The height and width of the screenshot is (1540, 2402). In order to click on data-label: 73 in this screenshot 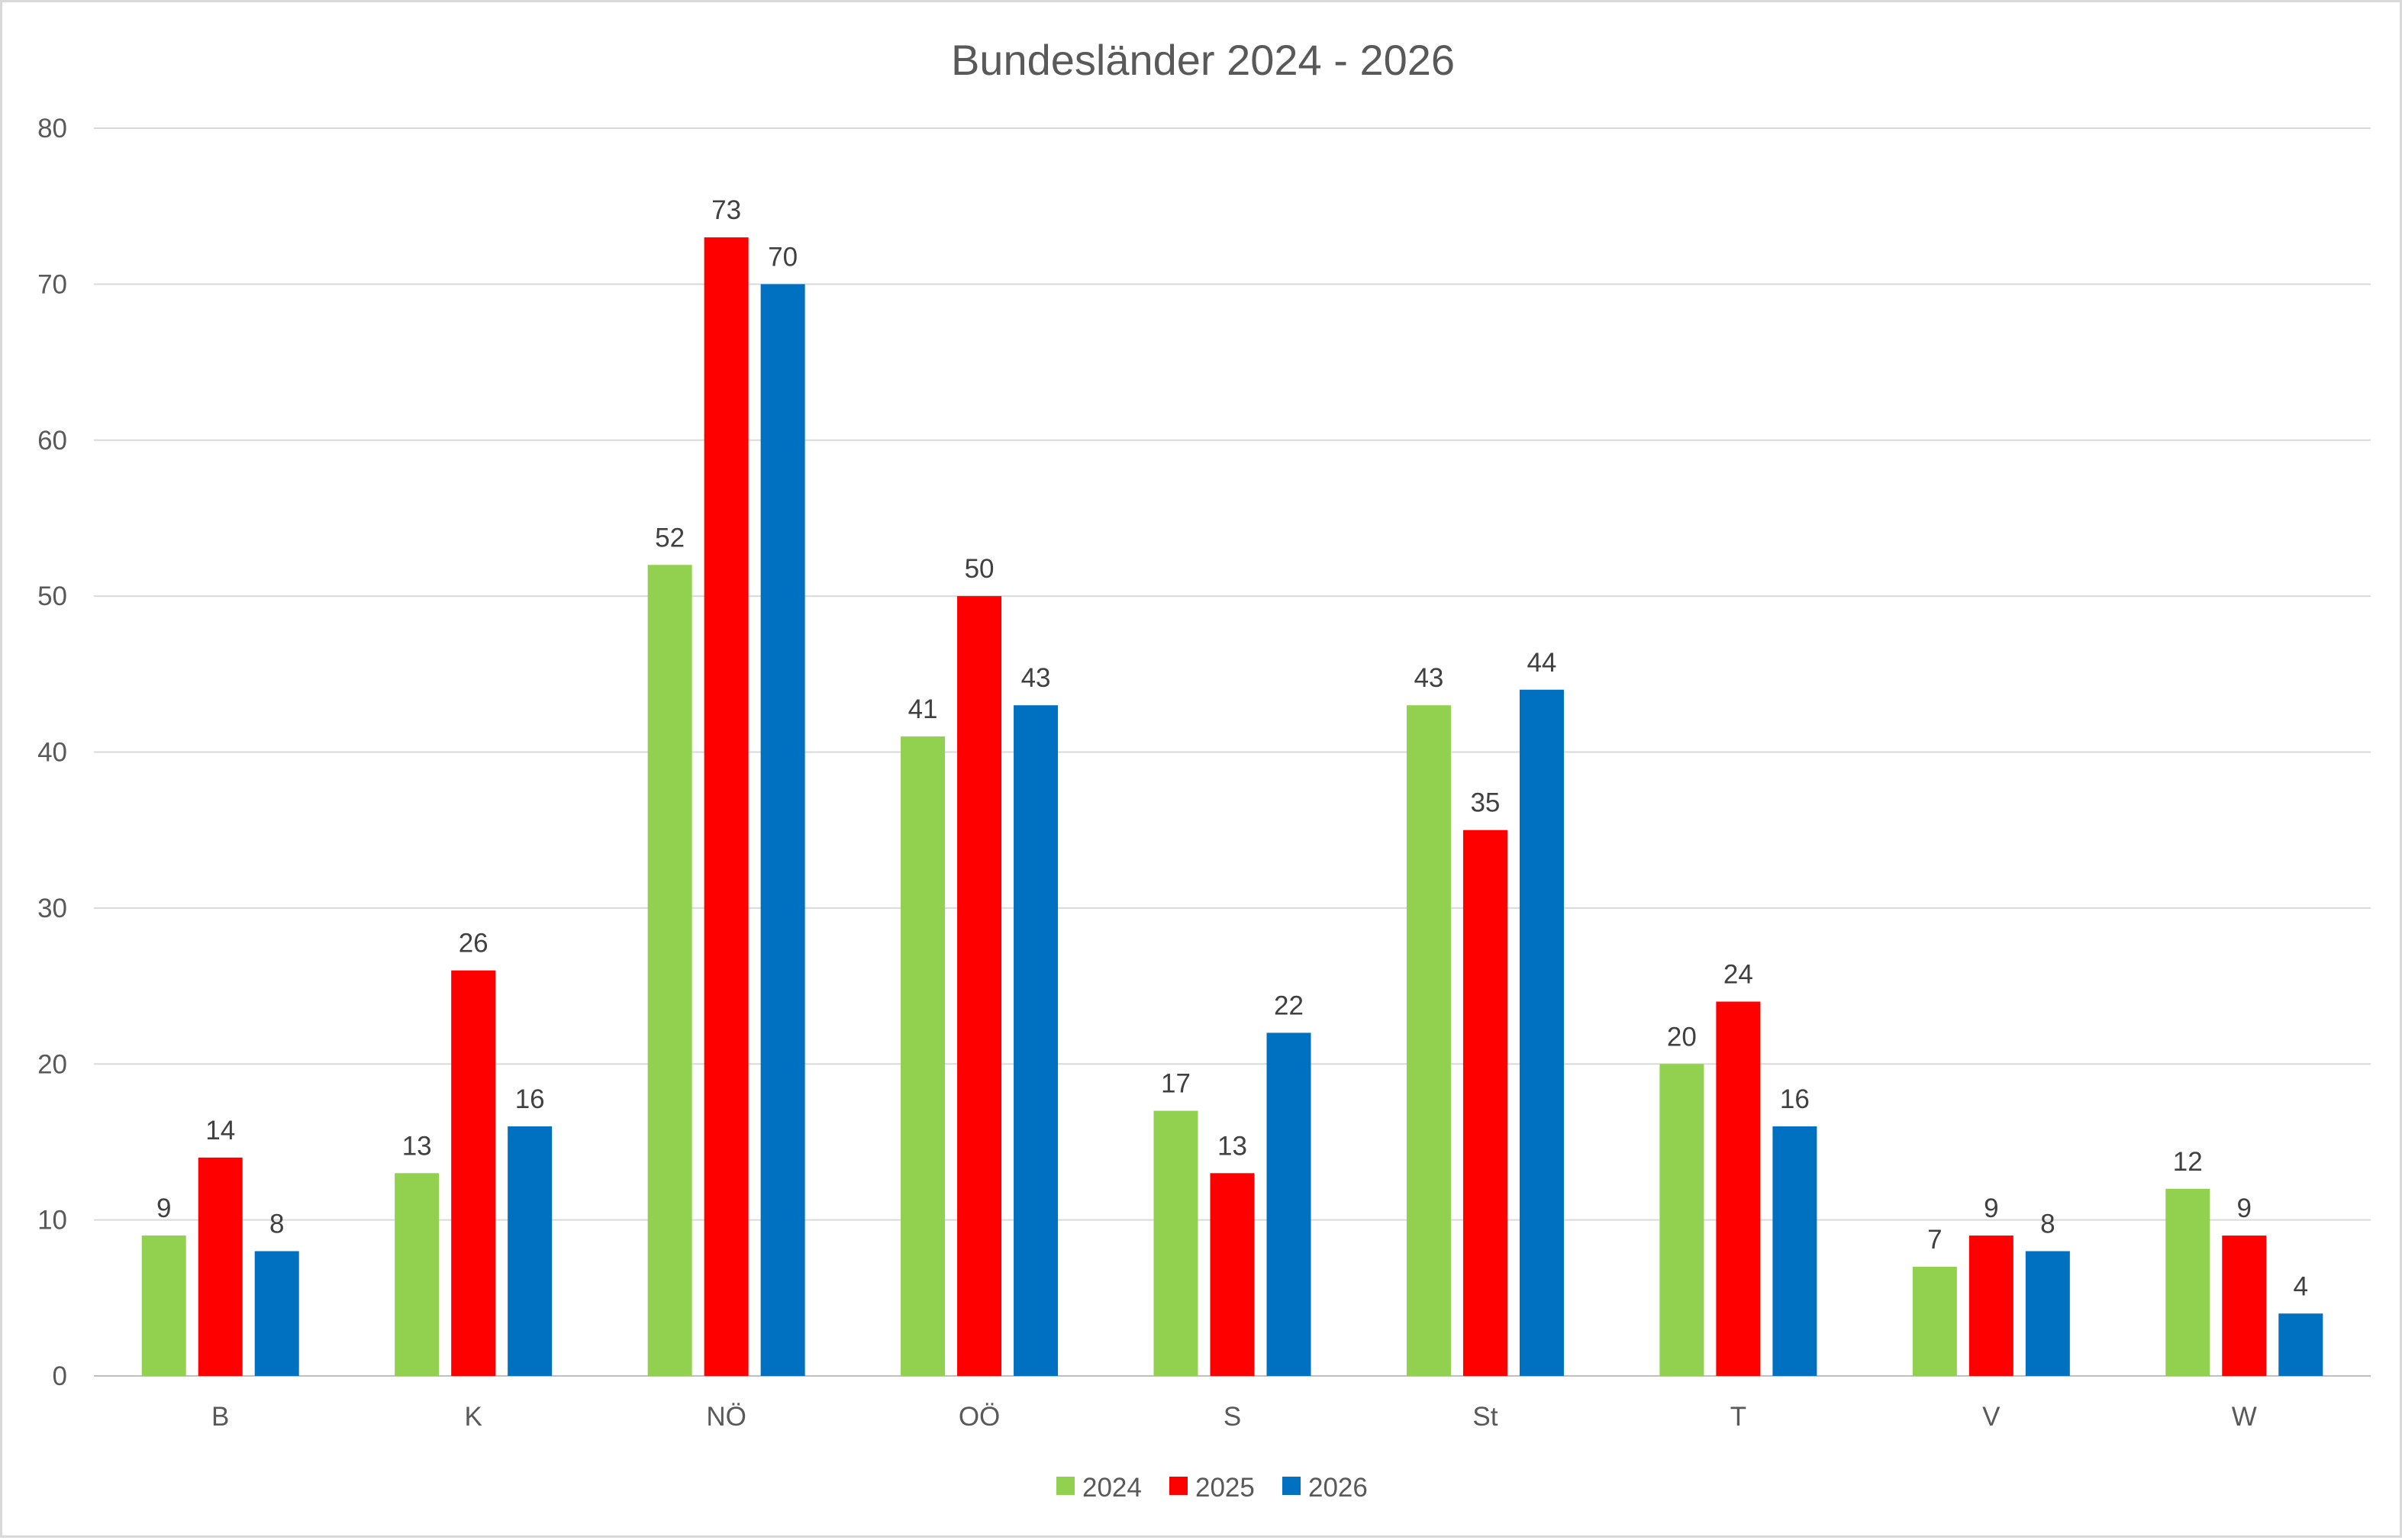, I will do `click(726, 210)`.